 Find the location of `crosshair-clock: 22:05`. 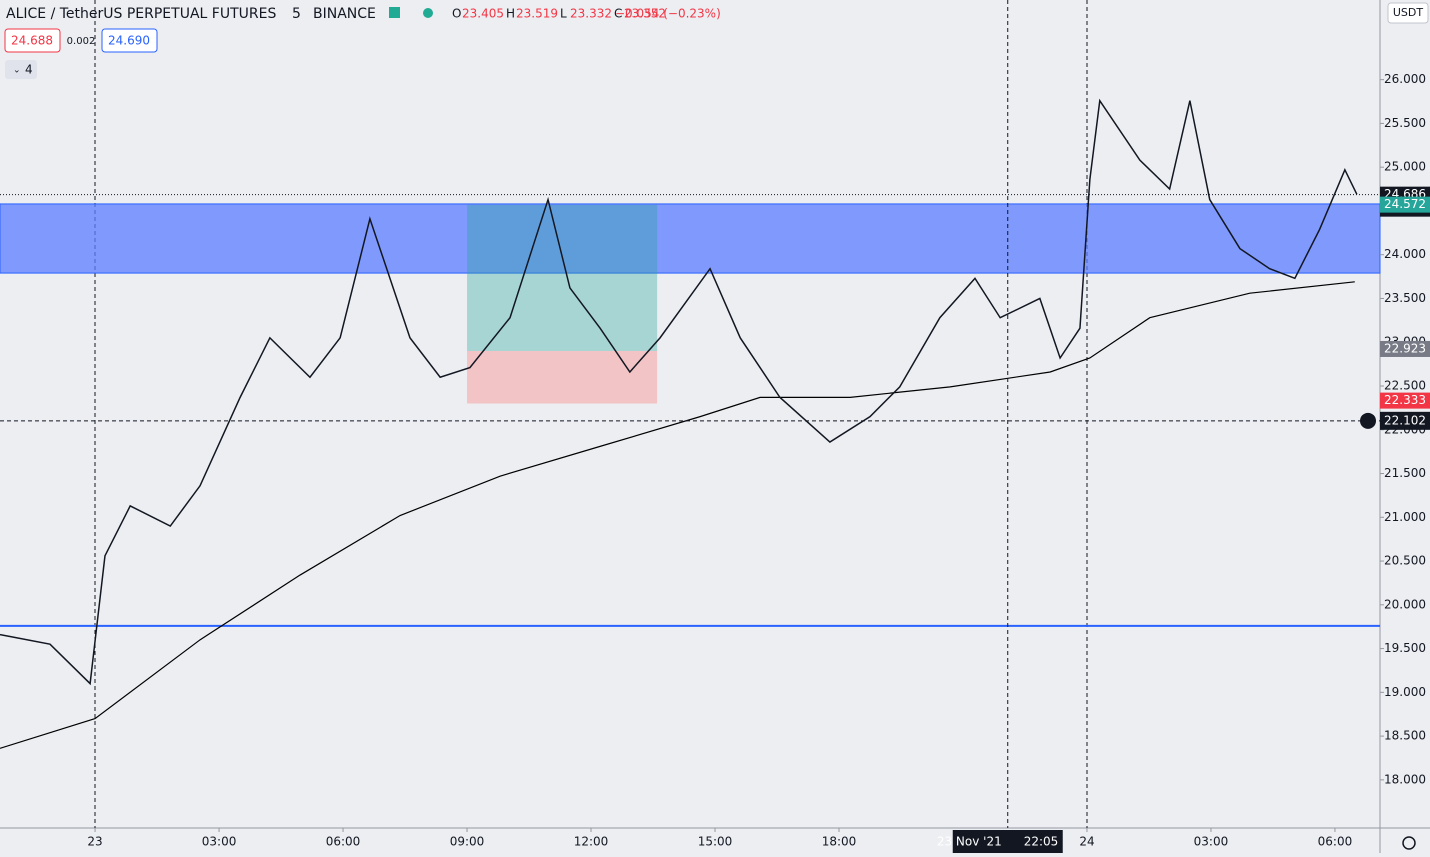

crosshair-clock: 22:05 is located at coordinates (1041, 842).